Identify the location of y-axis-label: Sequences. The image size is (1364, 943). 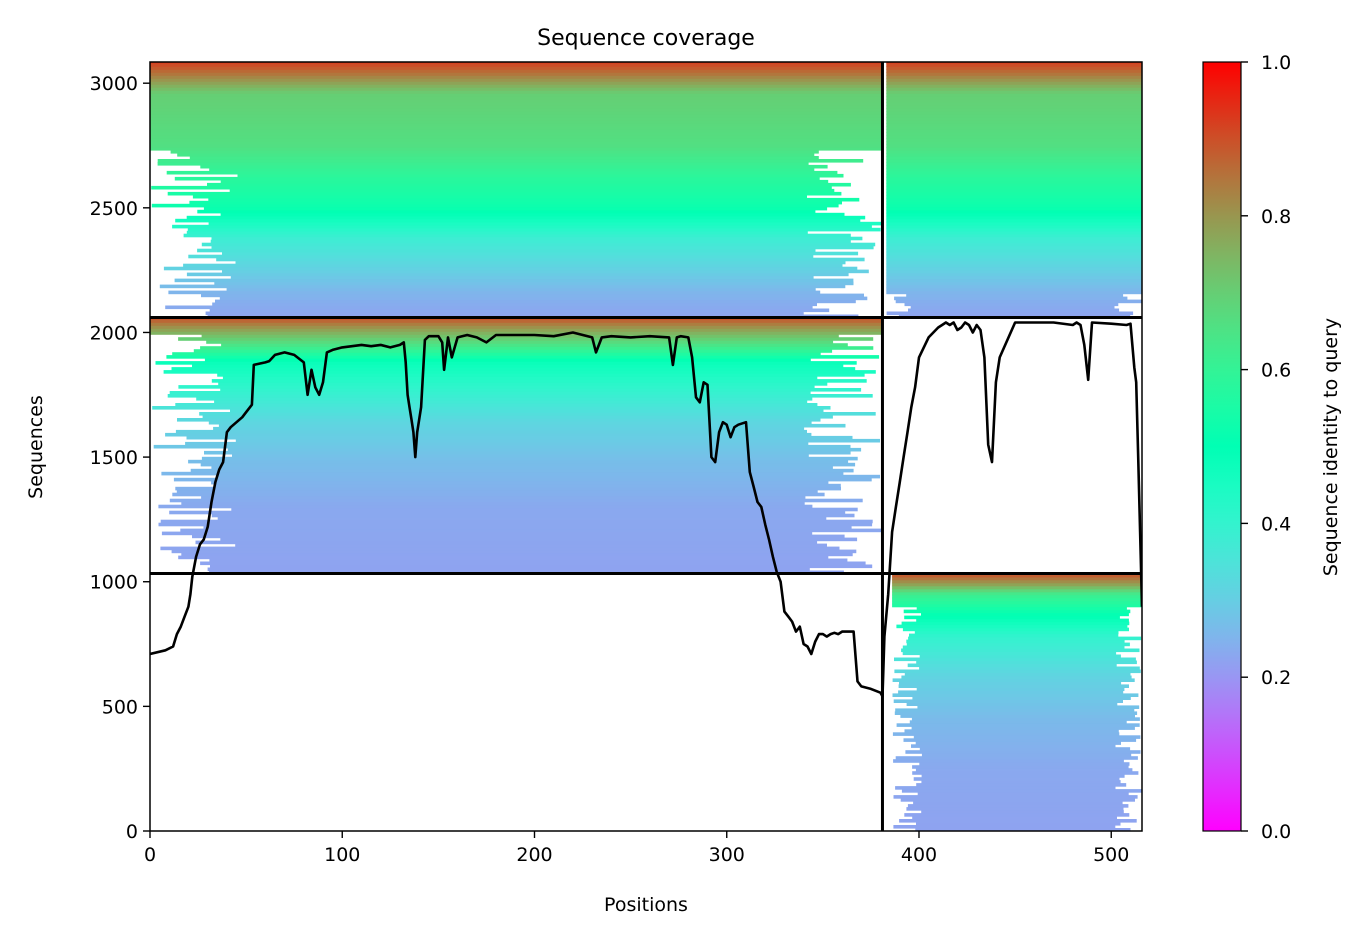
(36, 447).